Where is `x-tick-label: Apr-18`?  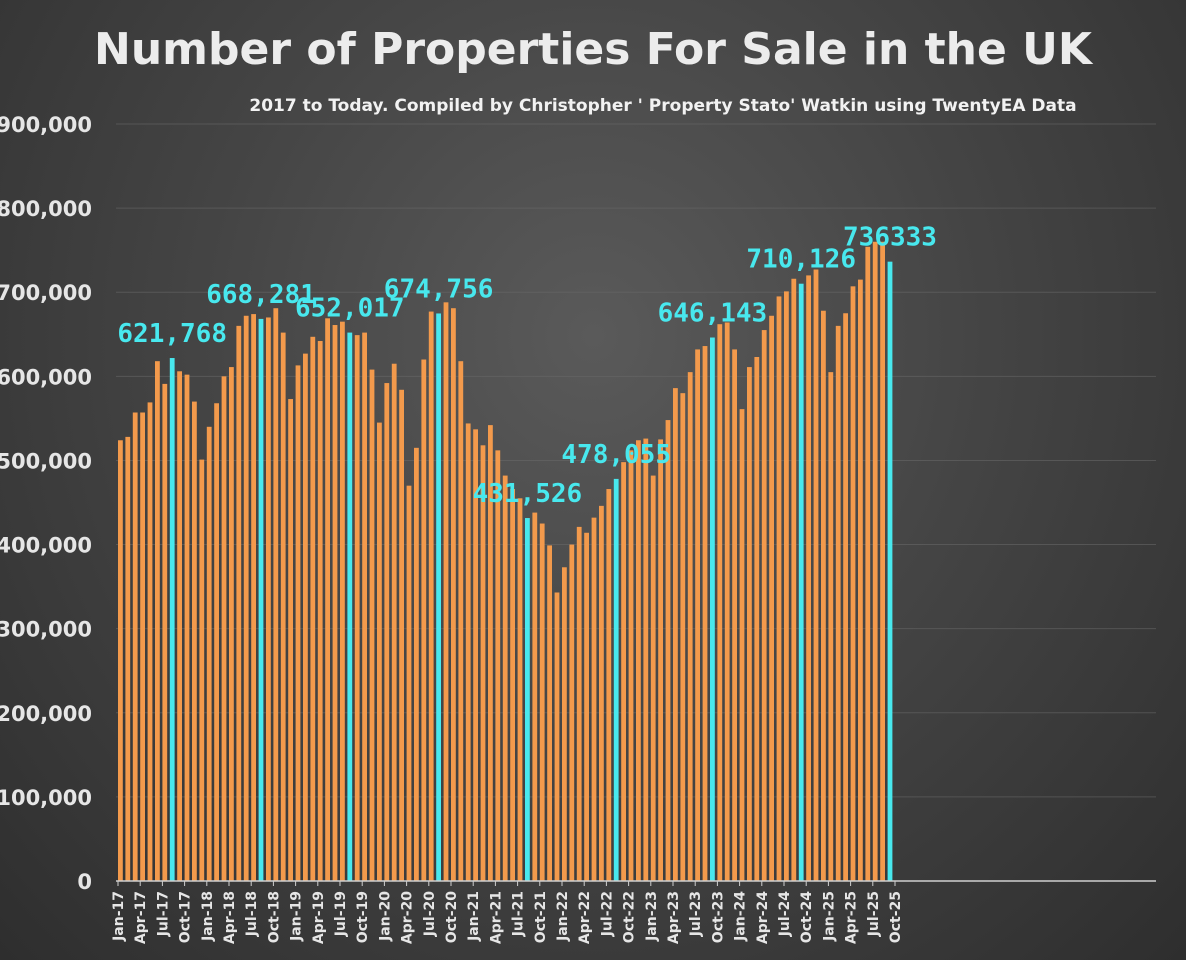 x-tick-label: Apr-18 is located at coordinates (230, 917).